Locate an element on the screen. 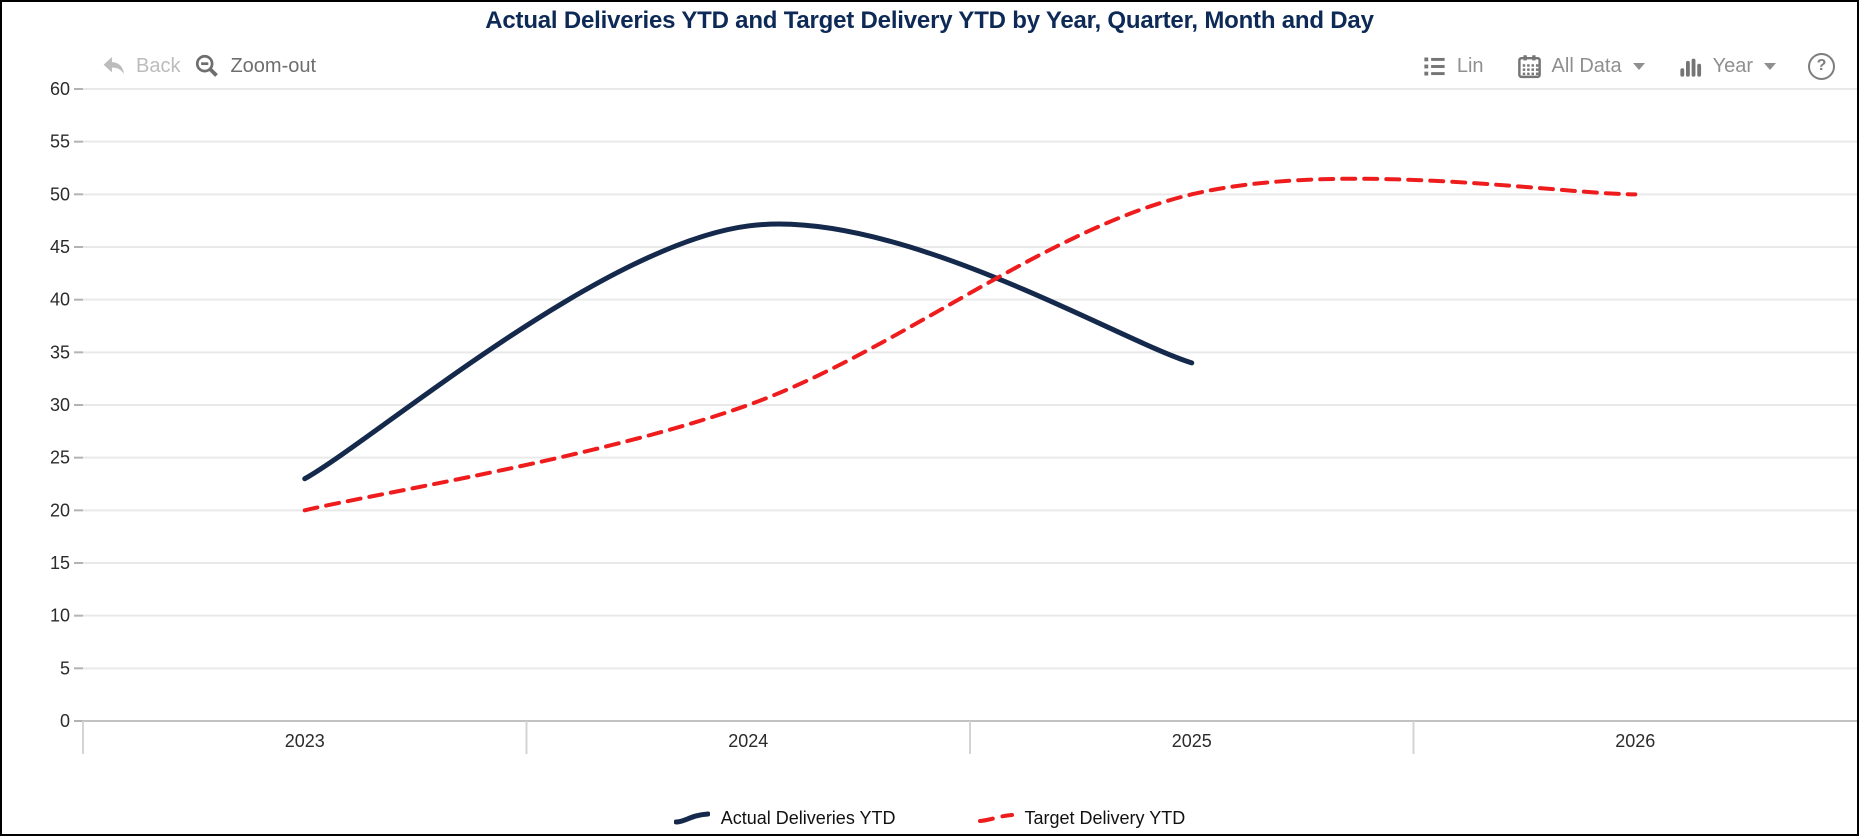 Image resolution: width=1859 pixels, height=838 pixels. year-label: Year is located at coordinates (1732, 65).